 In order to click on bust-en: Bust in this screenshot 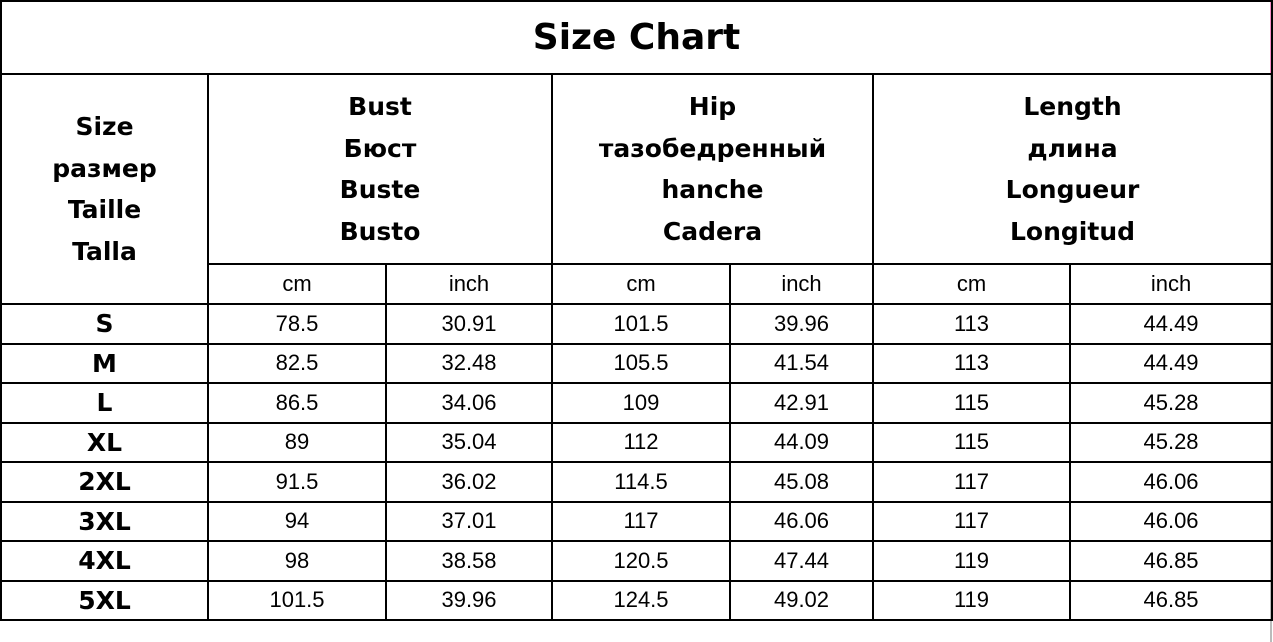, I will do `click(380, 106)`.